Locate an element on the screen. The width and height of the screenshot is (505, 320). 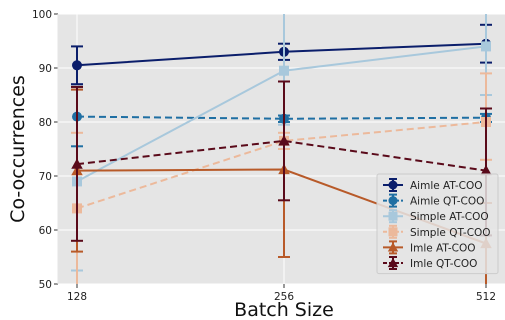
legend-label: Imle QT-COO is located at coordinates (443, 264).